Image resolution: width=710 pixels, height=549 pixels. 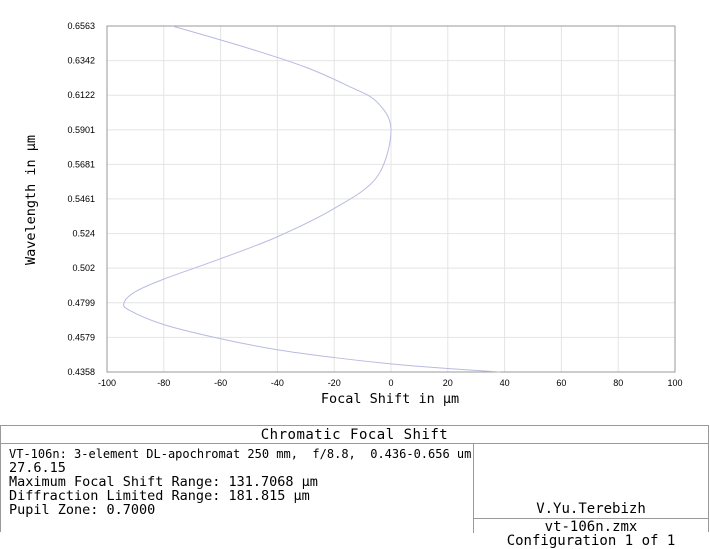 What do you see at coordinates (107, 383) in the screenshot?
I see `x-tick-label: -100` at bounding box center [107, 383].